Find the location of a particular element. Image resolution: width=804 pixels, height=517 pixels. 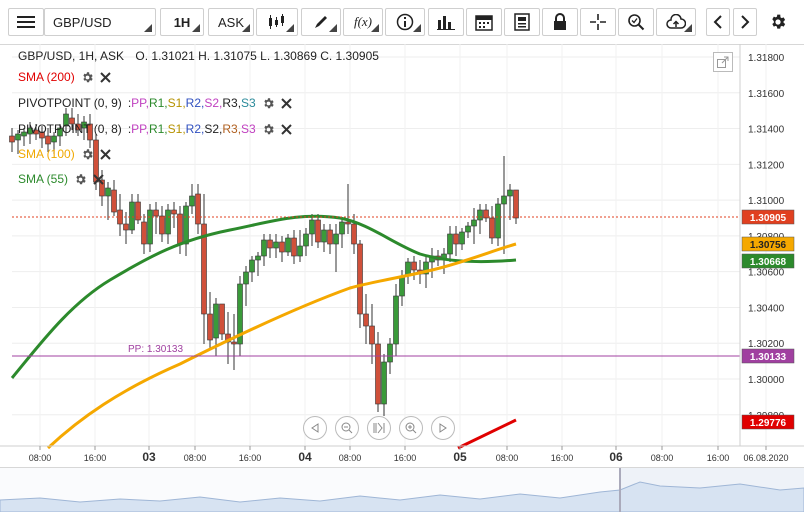

timeframe-selector: 1H is located at coordinates (182, 22).